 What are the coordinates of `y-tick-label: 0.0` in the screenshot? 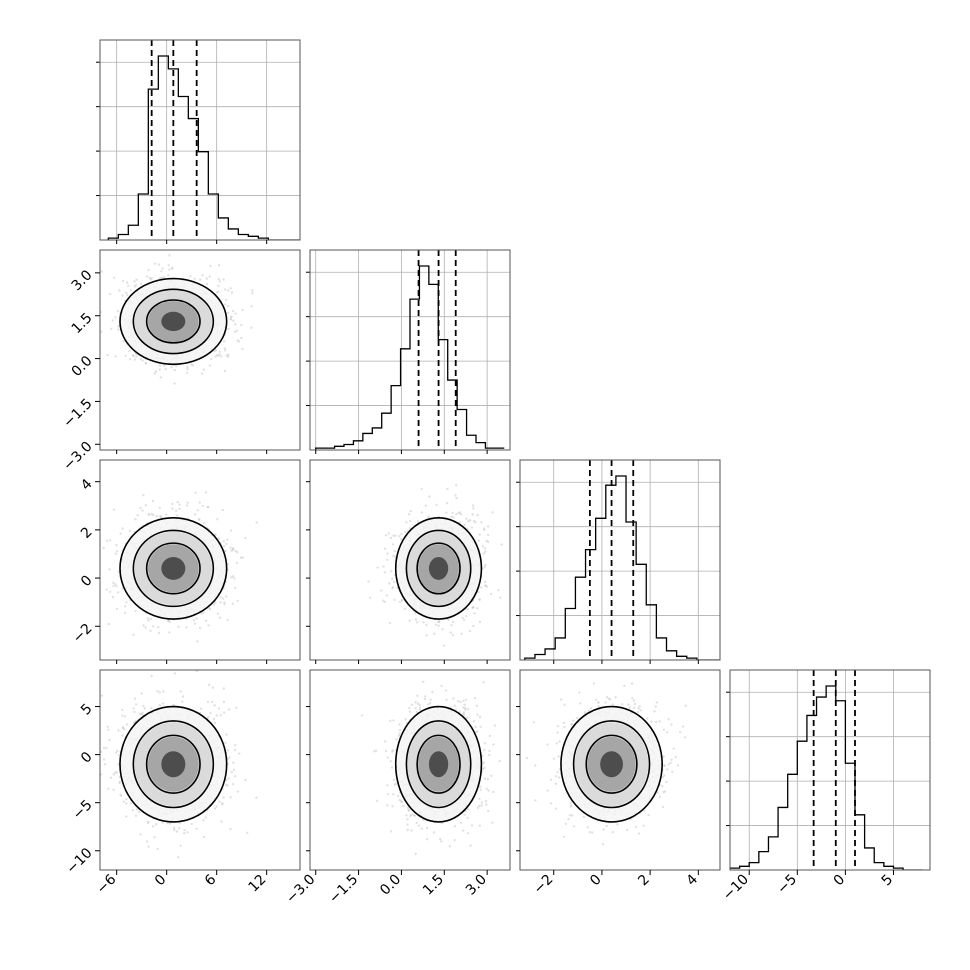 It's located at (82, 366).